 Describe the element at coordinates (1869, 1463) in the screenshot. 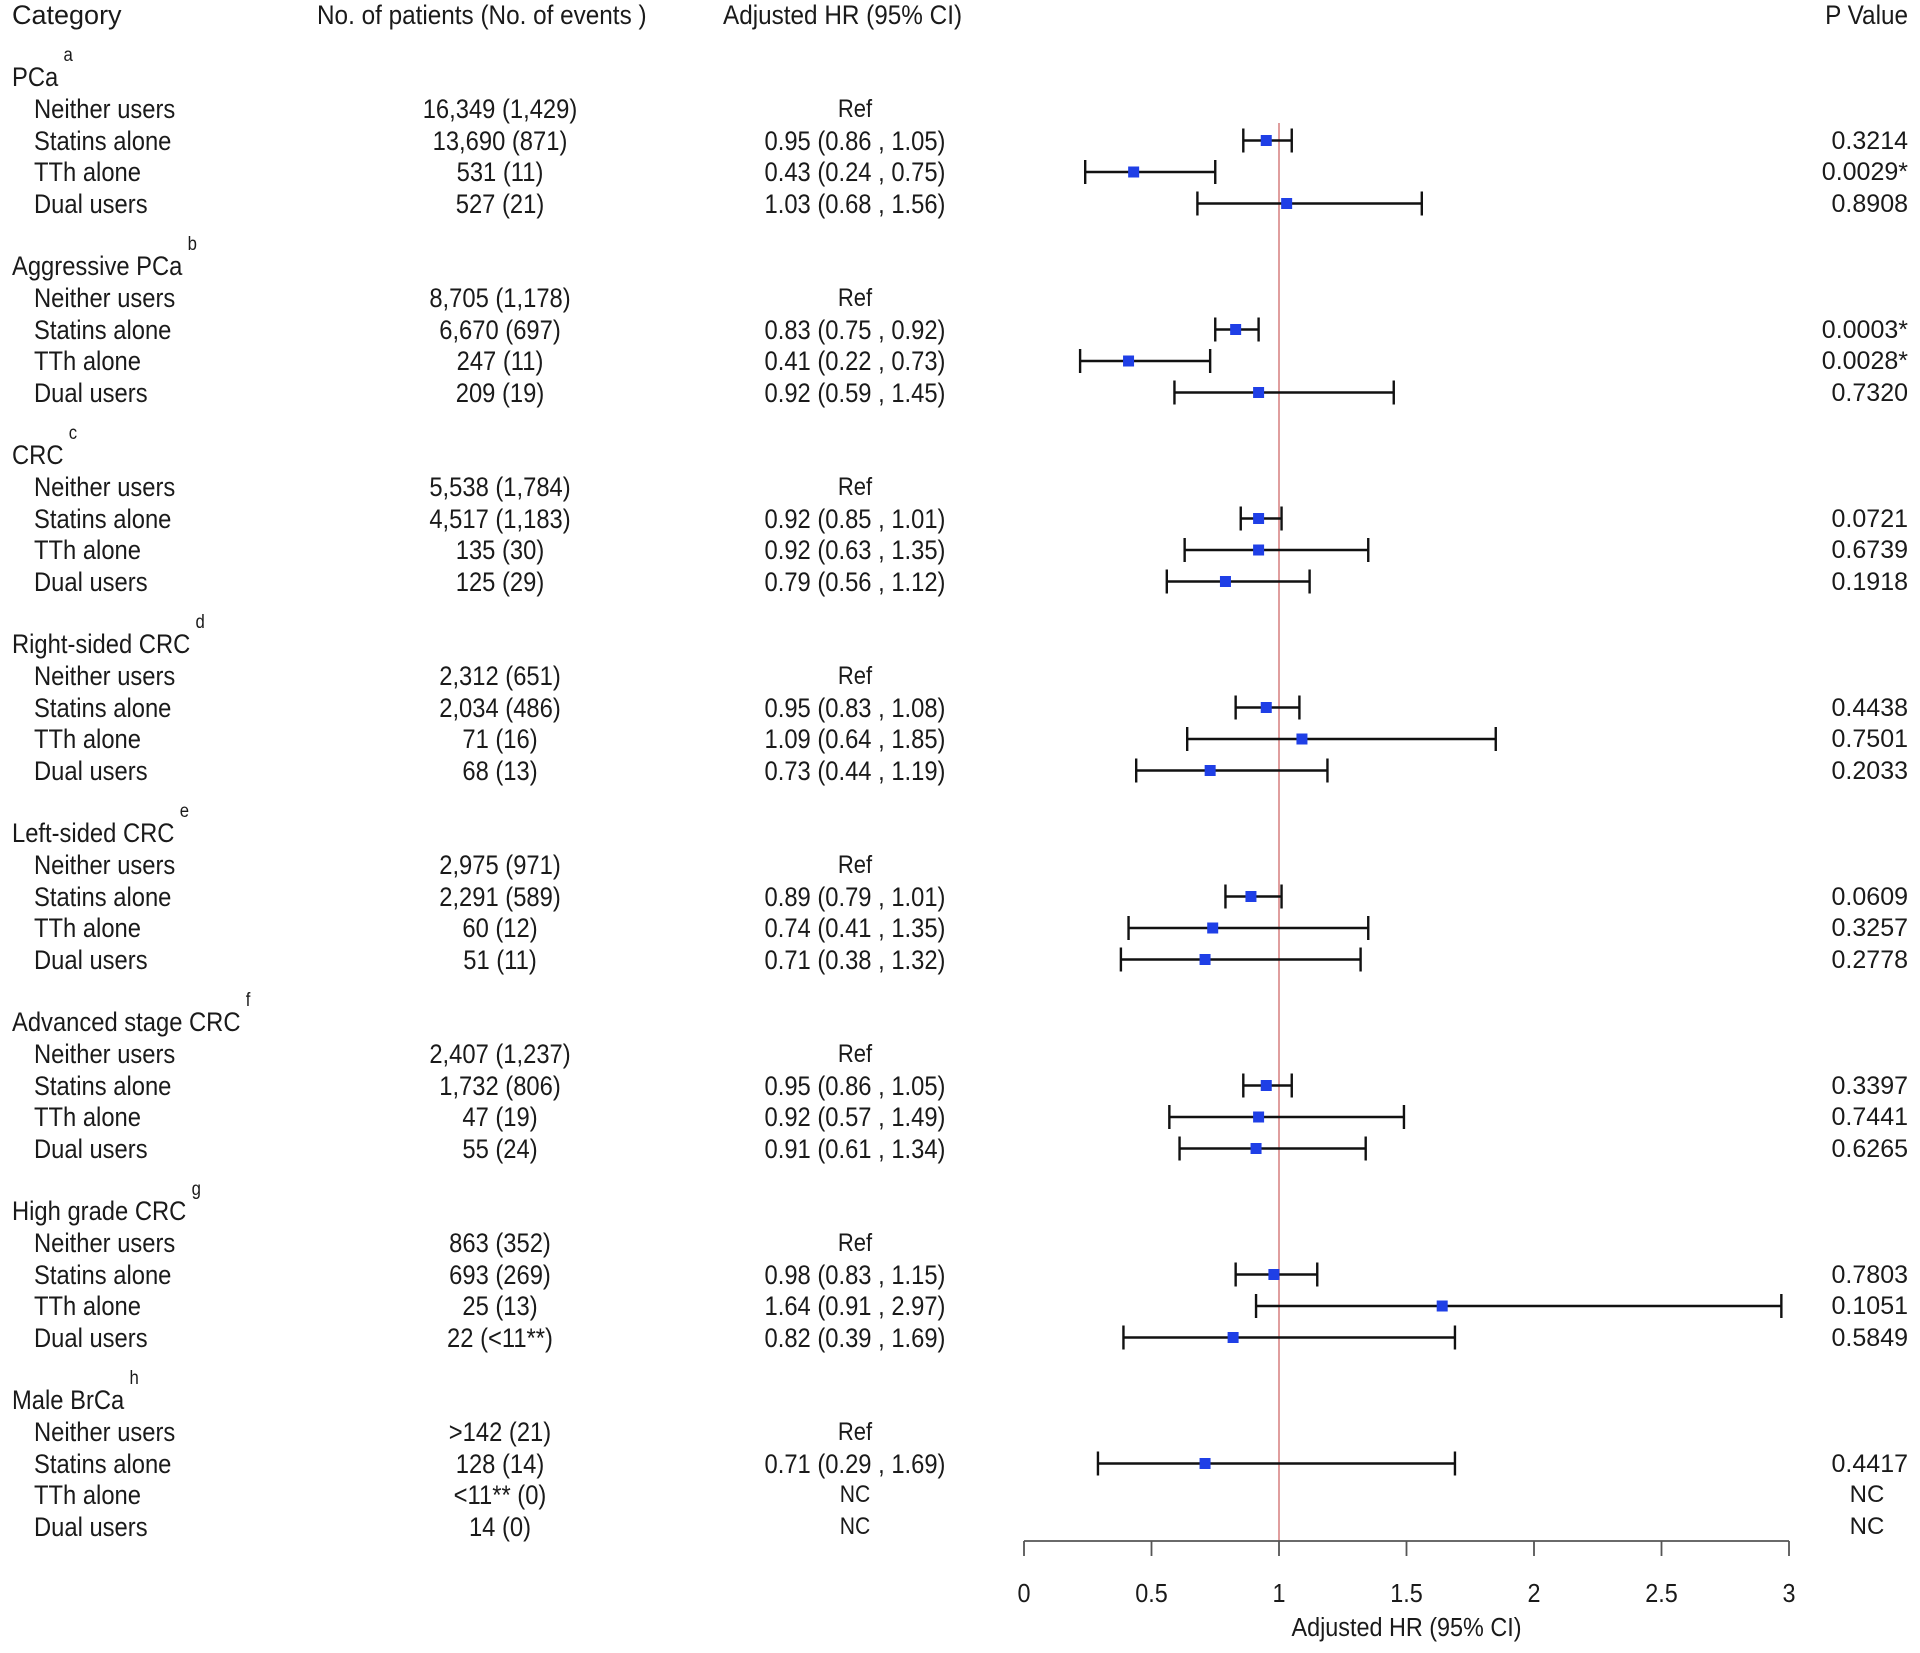

I see `row-p-value: 0.4417` at that location.